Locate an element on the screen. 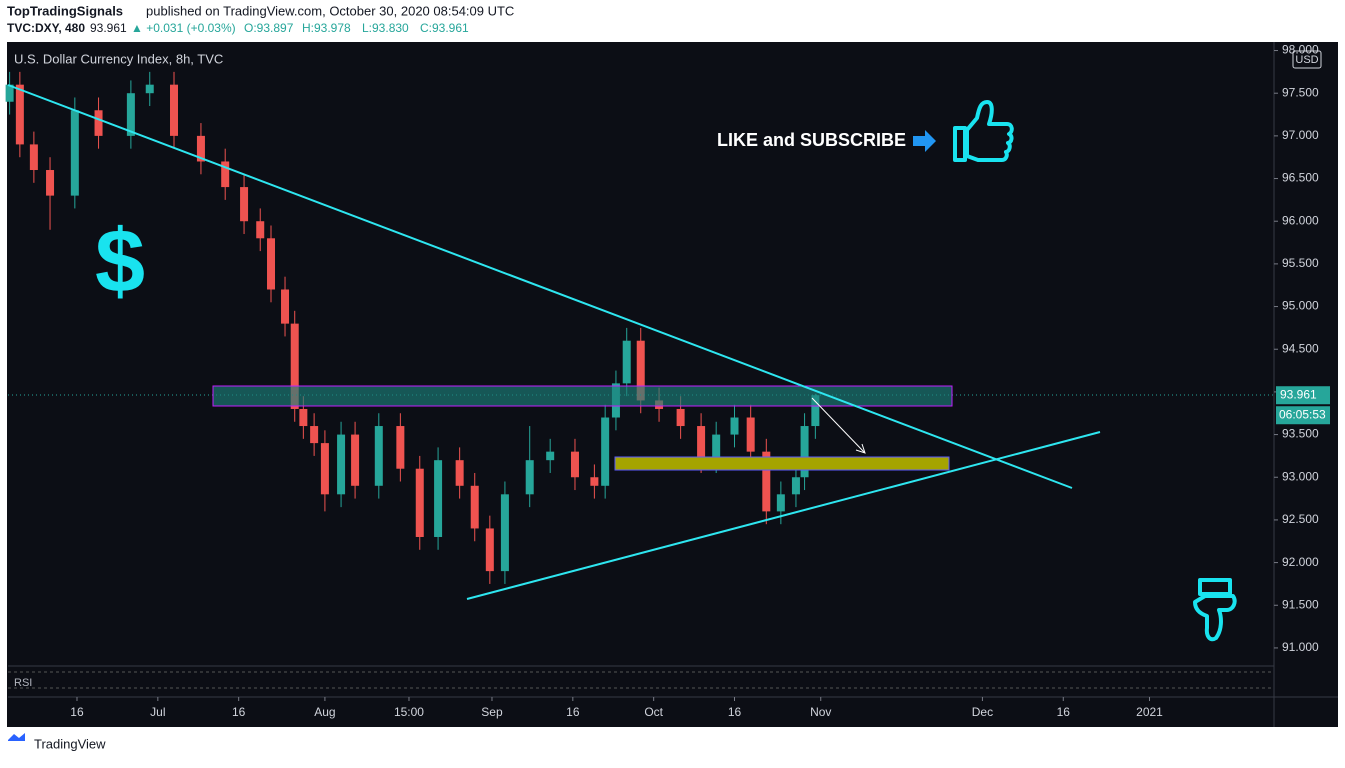 The height and width of the screenshot is (768, 1345). countdown-box is located at coordinates (1303, 415).